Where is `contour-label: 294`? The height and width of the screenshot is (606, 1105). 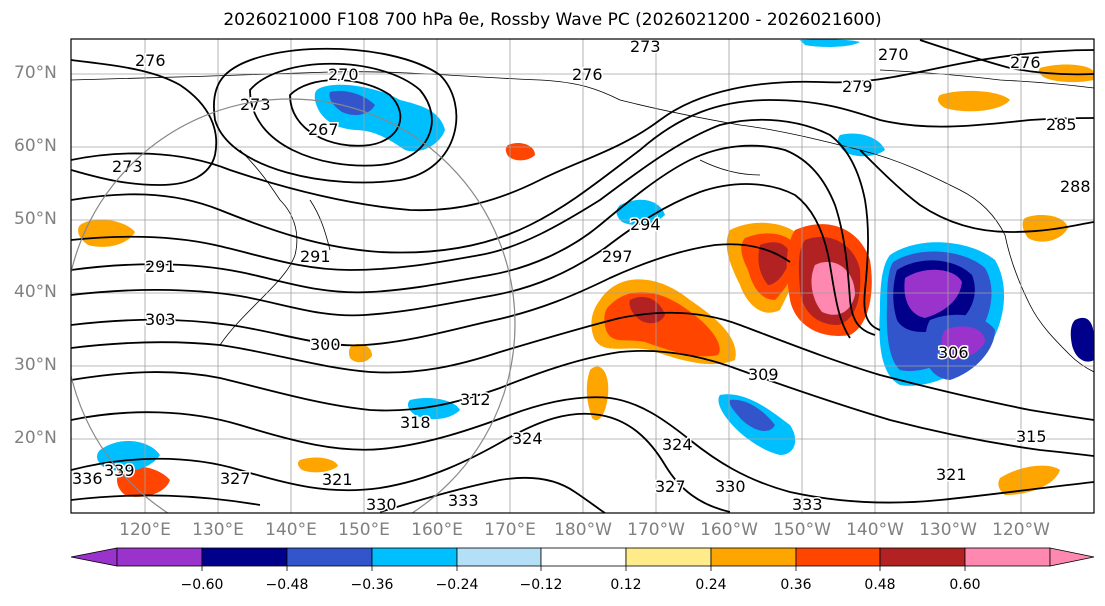 contour-label: 294 is located at coordinates (645, 224).